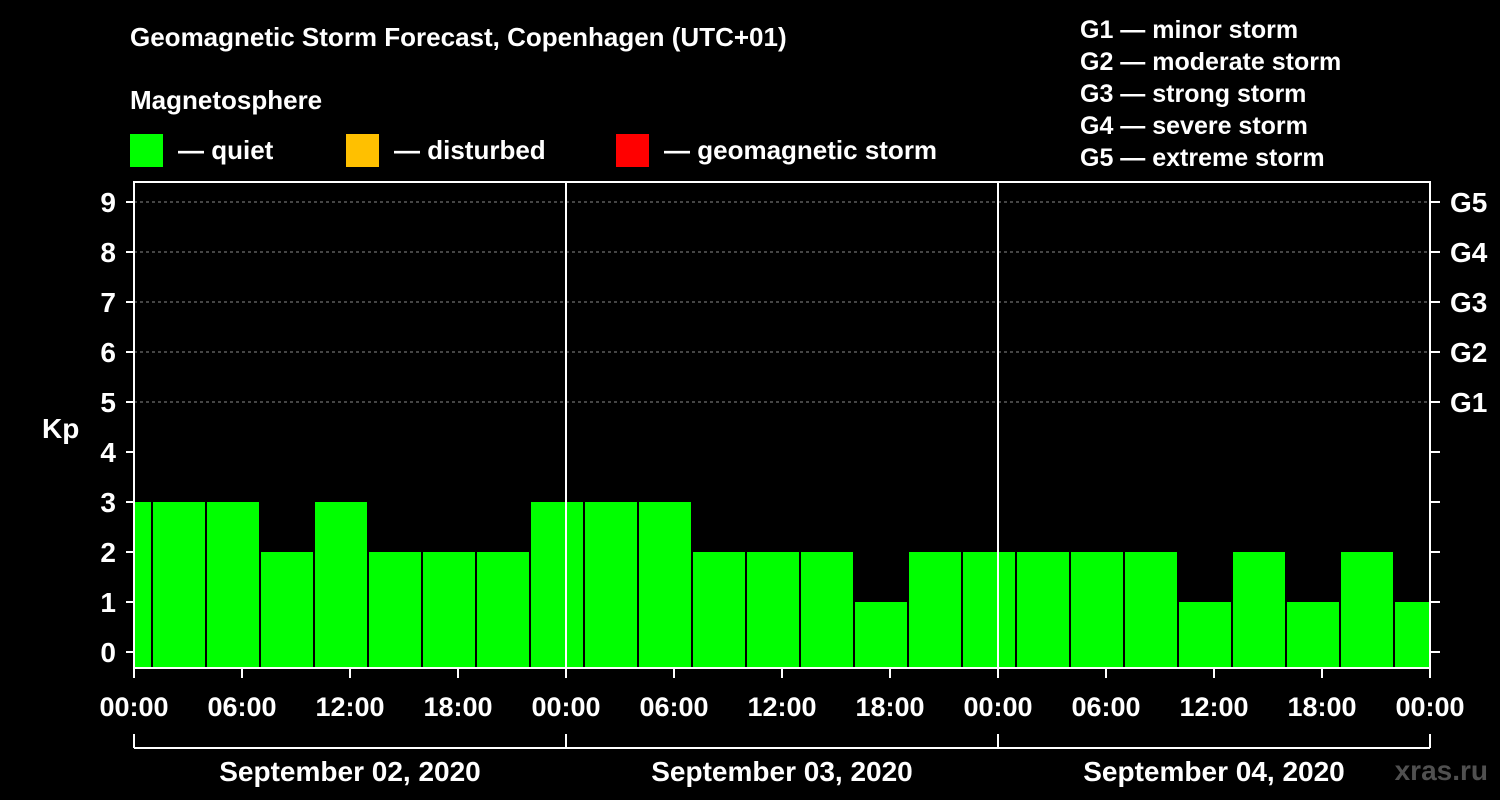 The width and height of the screenshot is (1500, 800). Describe the element at coordinates (108, 552) in the screenshot. I see `y-tick-label: 2` at that location.